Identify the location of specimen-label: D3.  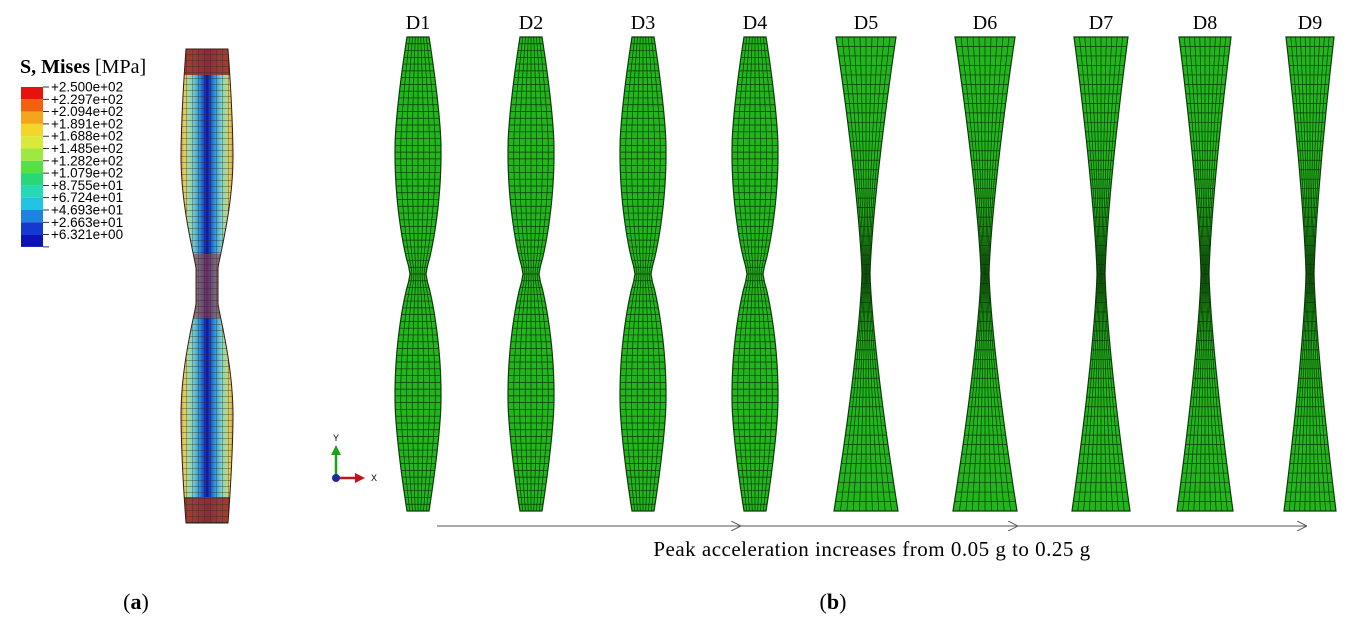
(643, 23).